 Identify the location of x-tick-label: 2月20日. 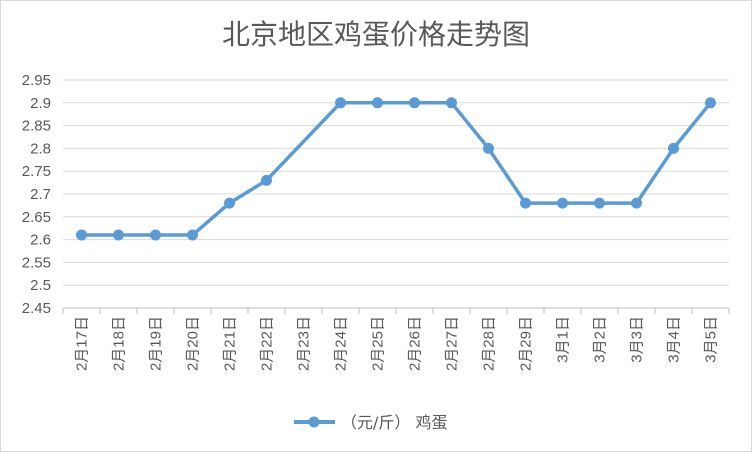
(193, 343).